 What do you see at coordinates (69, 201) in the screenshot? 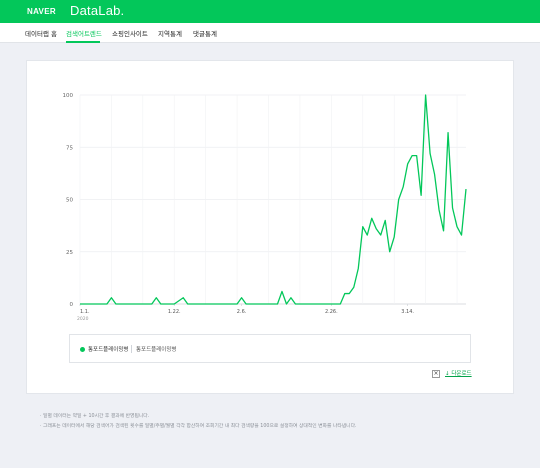
I see `y-tick-label: 50` at bounding box center [69, 201].